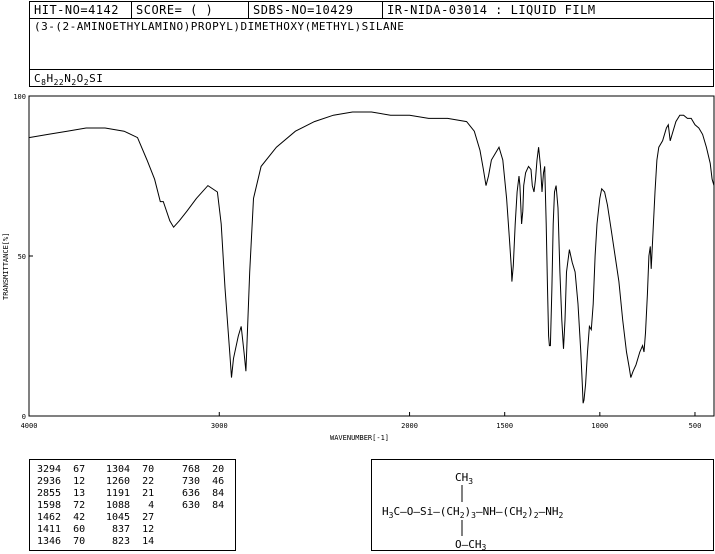 The width and height of the screenshot is (715, 554). Describe the element at coordinates (371, 78) in the screenshot. I see `formula-row: C8H22N2O2SI` at that location.